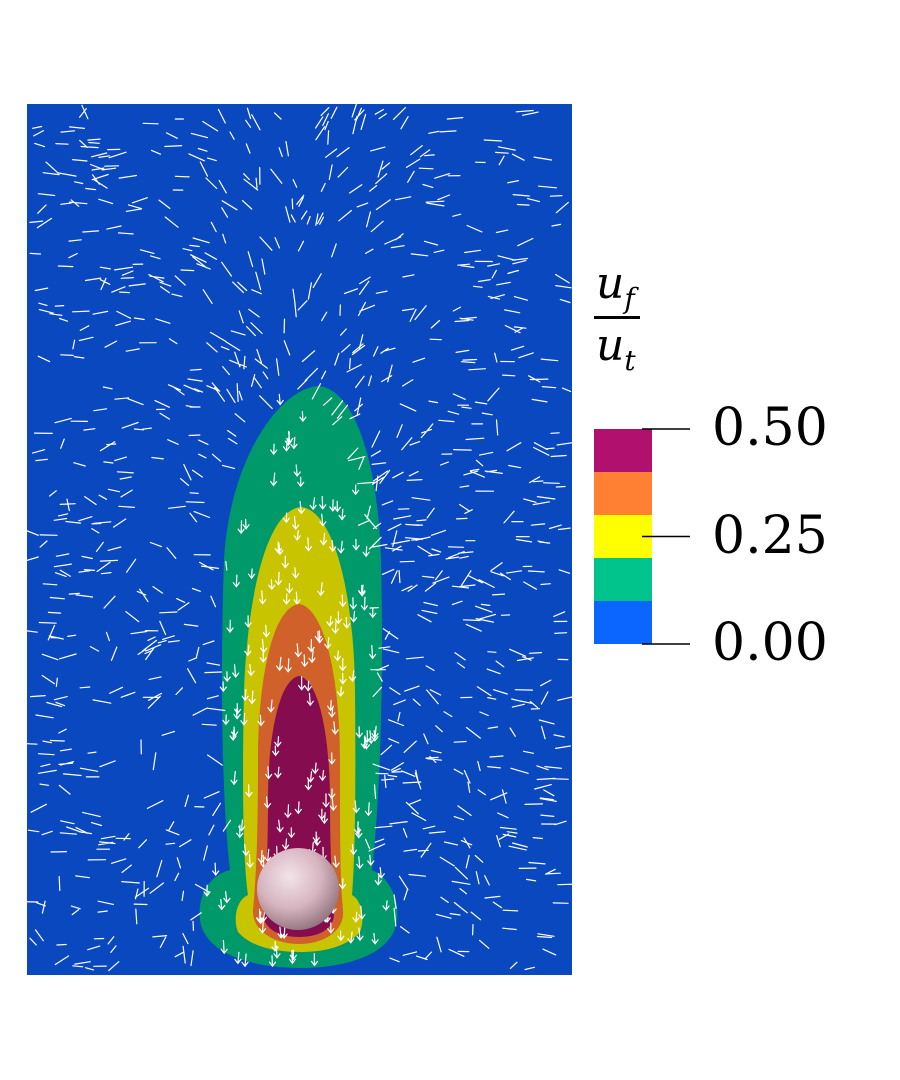 This screenshot has height=1080, width=900. What do you see at coordinates (642, 536) in the screenshot?
I see `colorbar` at bounding box center [642, 536].